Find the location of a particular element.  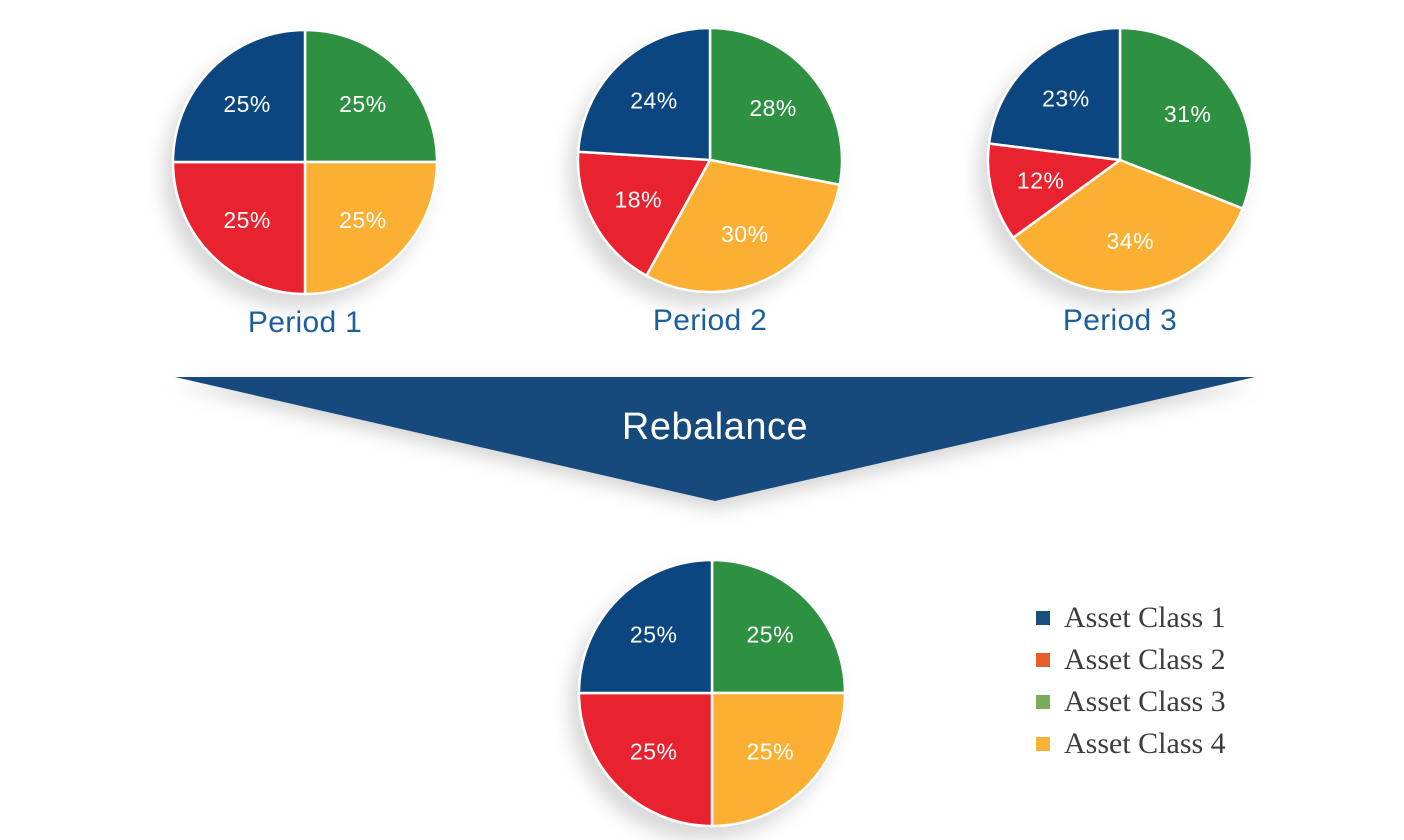

rebalance-arrow-svg: Rebalance is located at coordinates (715, 439).